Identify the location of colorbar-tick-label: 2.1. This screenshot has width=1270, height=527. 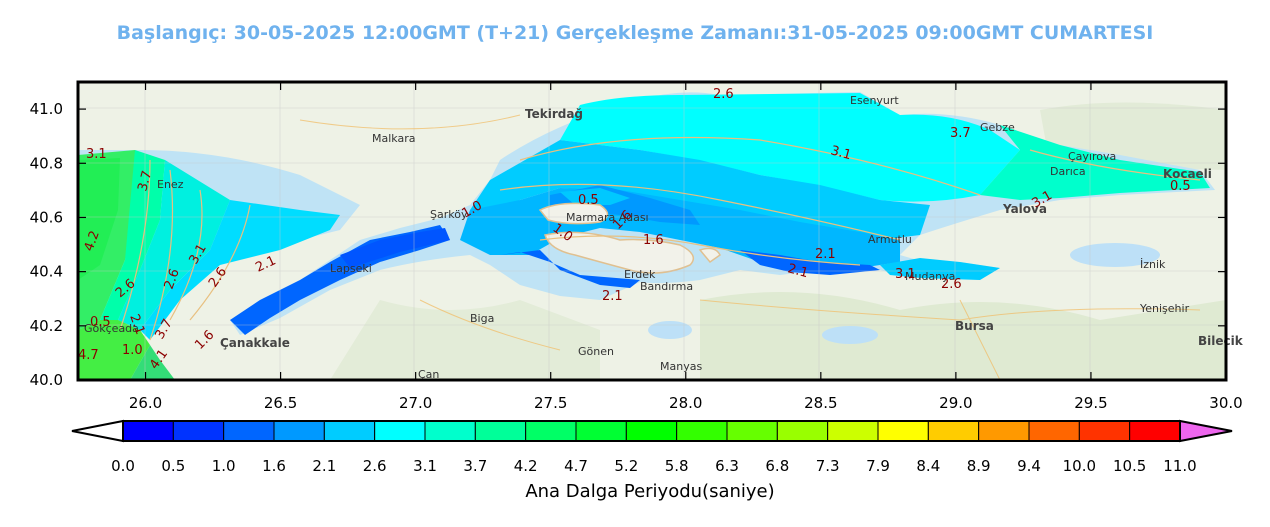
(324, 466).